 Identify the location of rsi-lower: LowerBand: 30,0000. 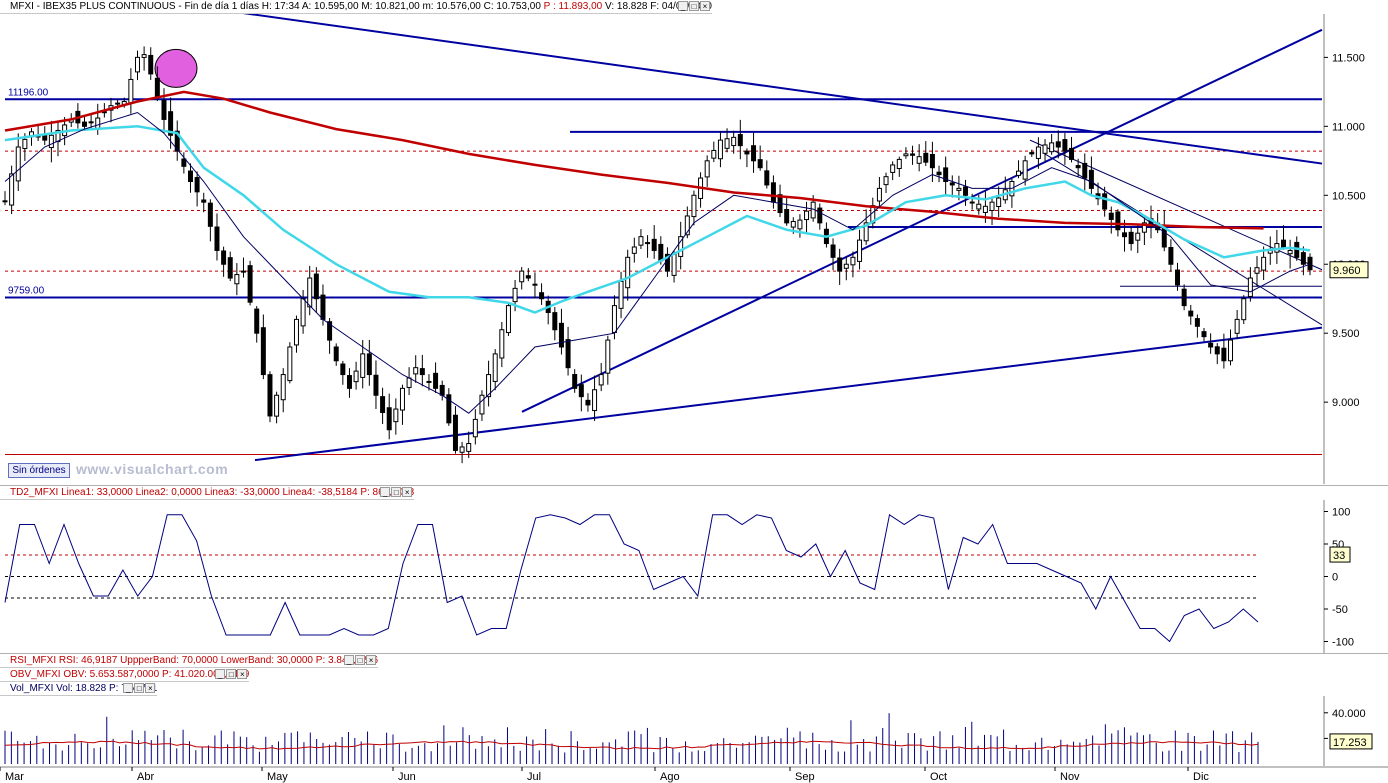
(266, 660).